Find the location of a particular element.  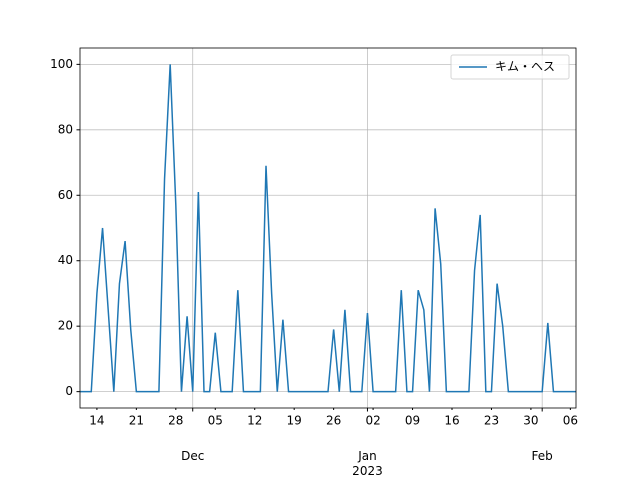

x-major-label: Dec is located at coordinates (193, 456).